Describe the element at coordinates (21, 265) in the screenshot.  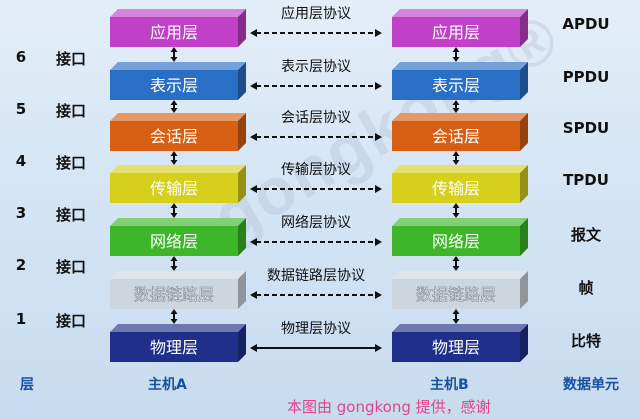
I see `interface-number: 2` at that location.